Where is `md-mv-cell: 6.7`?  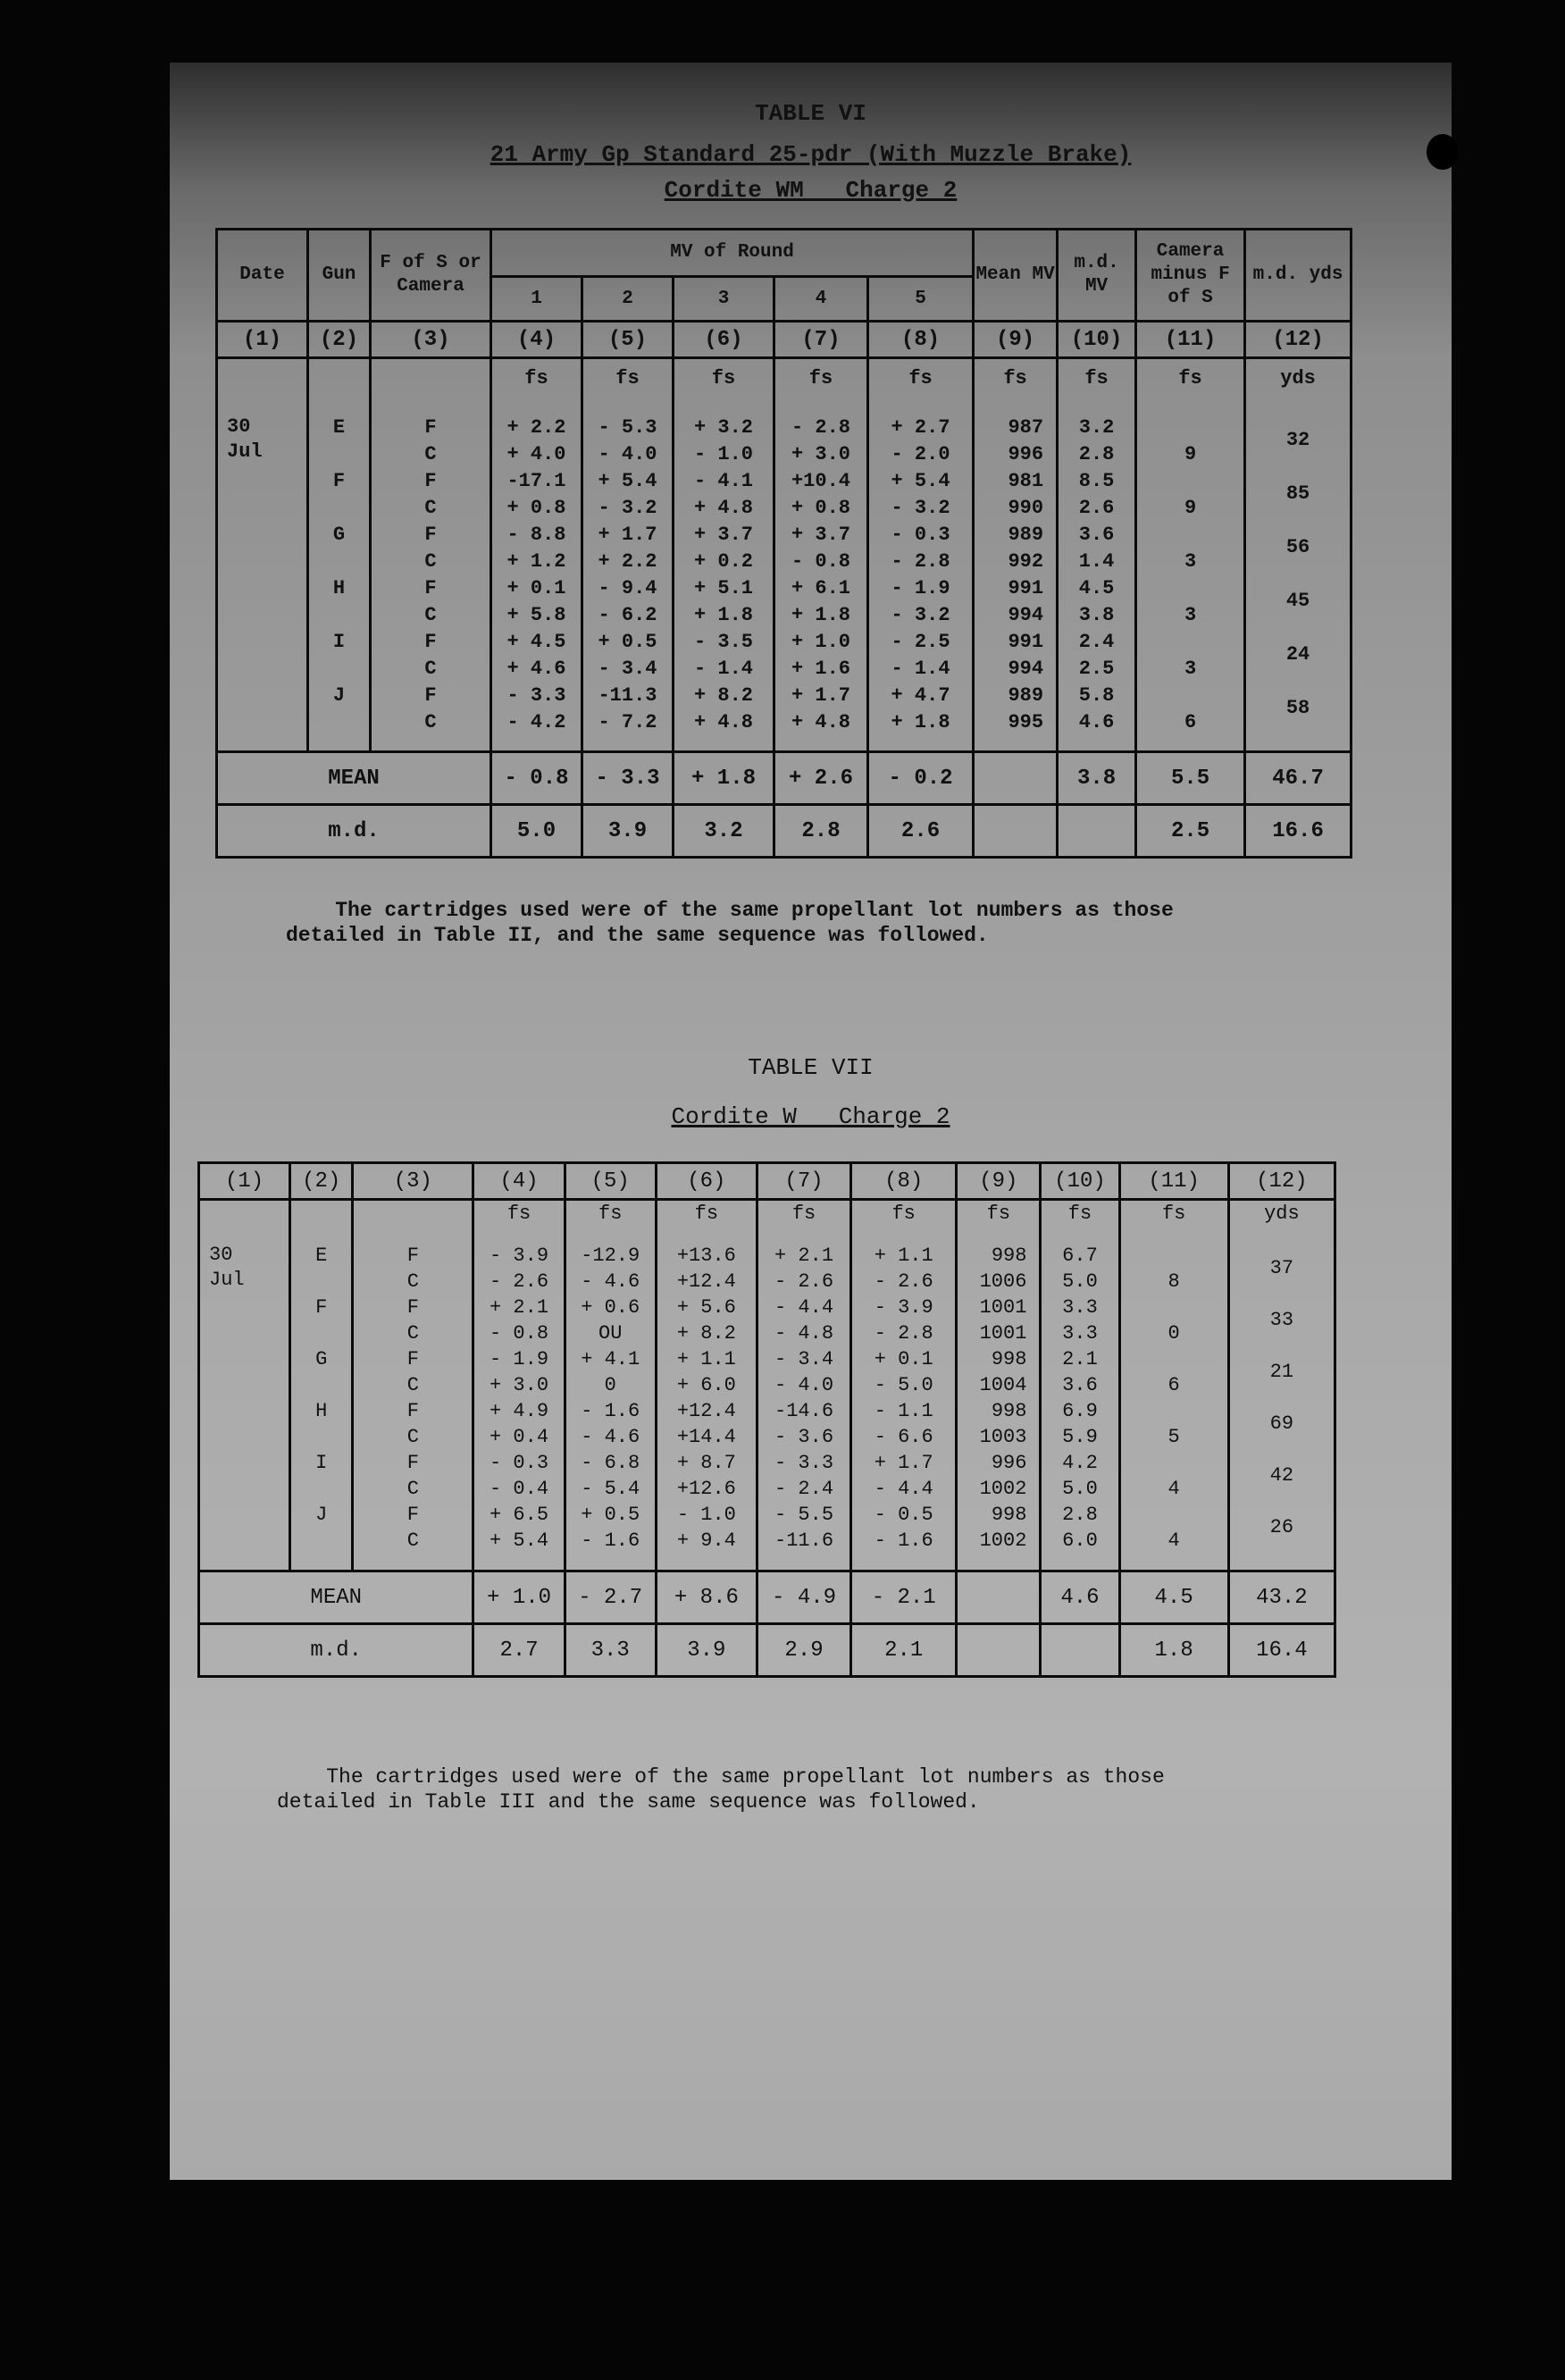 md-mv-cell: 6.7 is located at coordinates (1080, 1255).